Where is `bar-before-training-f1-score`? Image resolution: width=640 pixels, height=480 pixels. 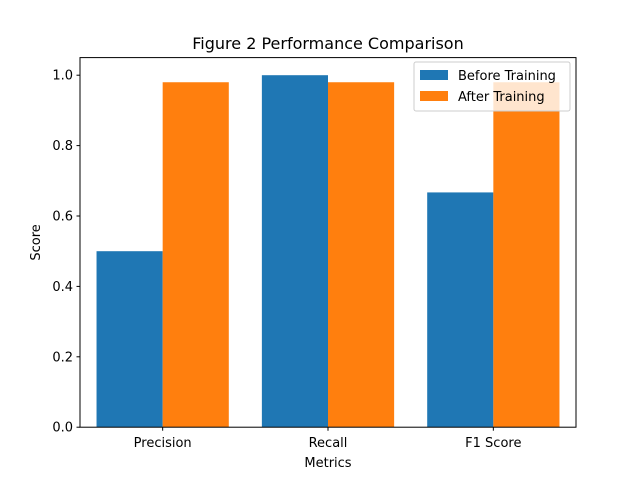
bar-before-training-f1-score is located at coordinates (460, 310).